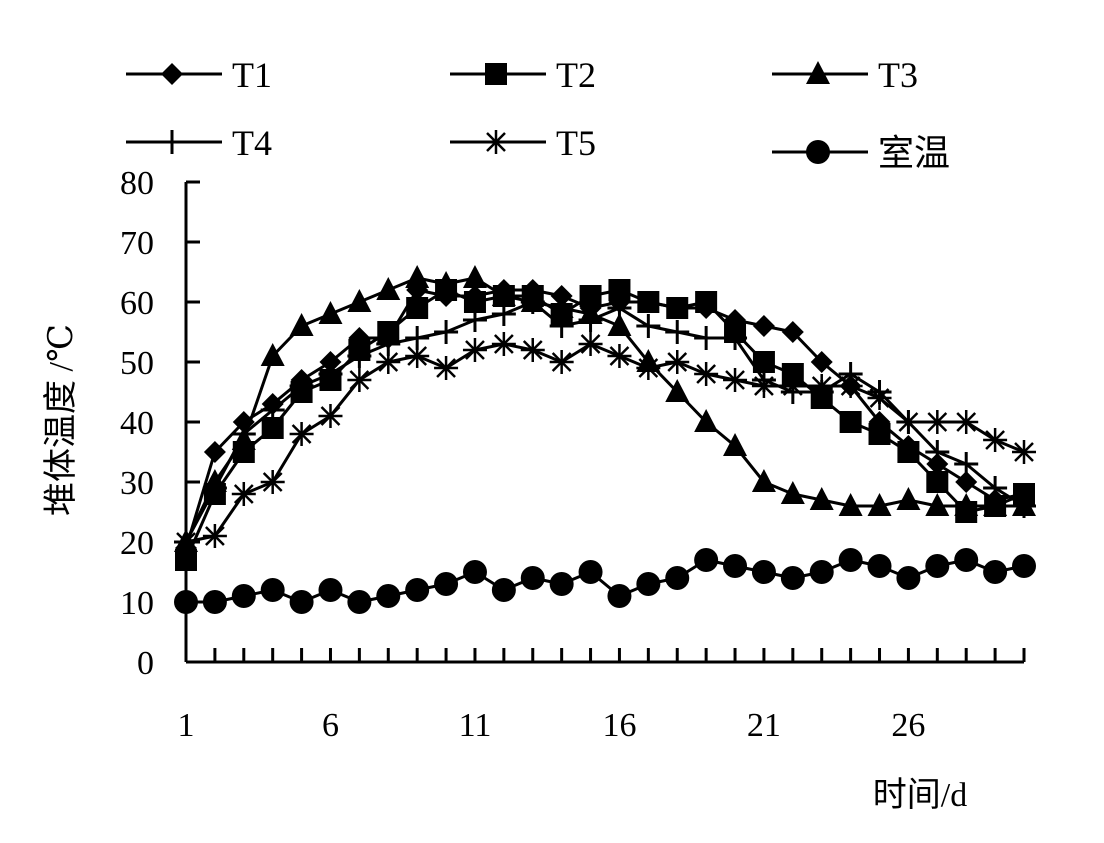  Describe the element at coordinates (576, 143) in the screenshot. I see `legend-label: T5` at that location.